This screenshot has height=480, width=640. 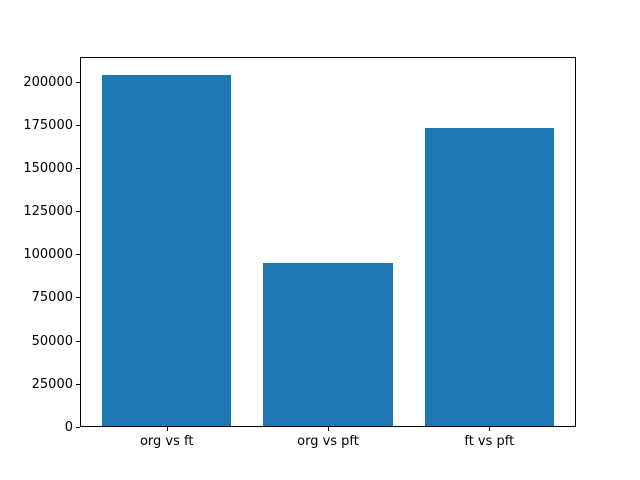 I want to click on y-tick-label: 125000, so click(x=48, y=212).